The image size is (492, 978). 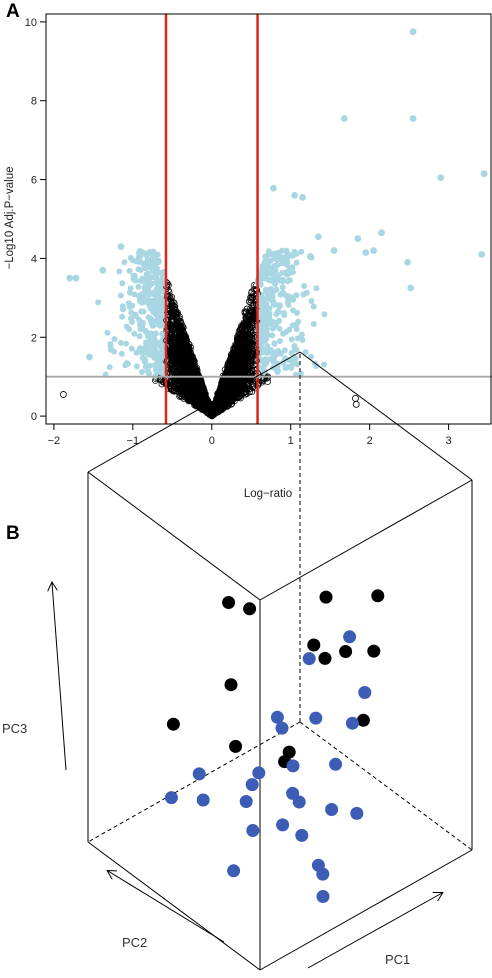 I want to click on y-axis-tick-label: 4, so click(x=34, y=259).